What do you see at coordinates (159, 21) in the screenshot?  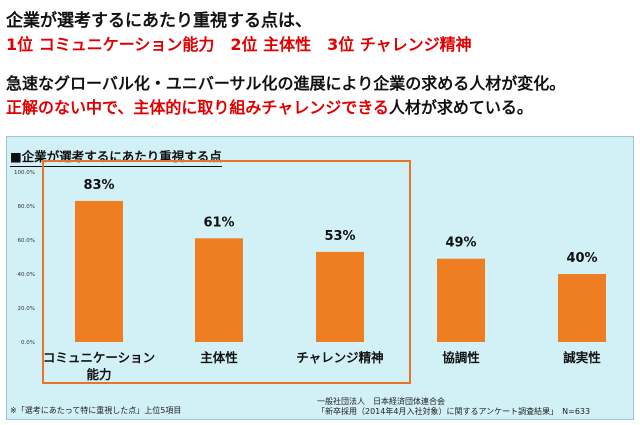 I see `headline-line-1: 企業が選考するにあたり重視する点は、` at bounding box center [159, 21].